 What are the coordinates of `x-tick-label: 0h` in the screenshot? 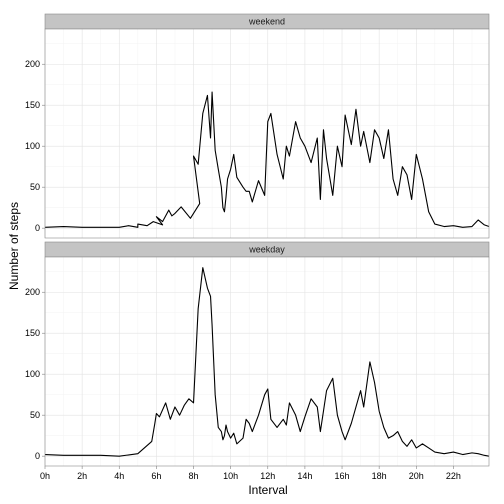 It's located at (45, 476).